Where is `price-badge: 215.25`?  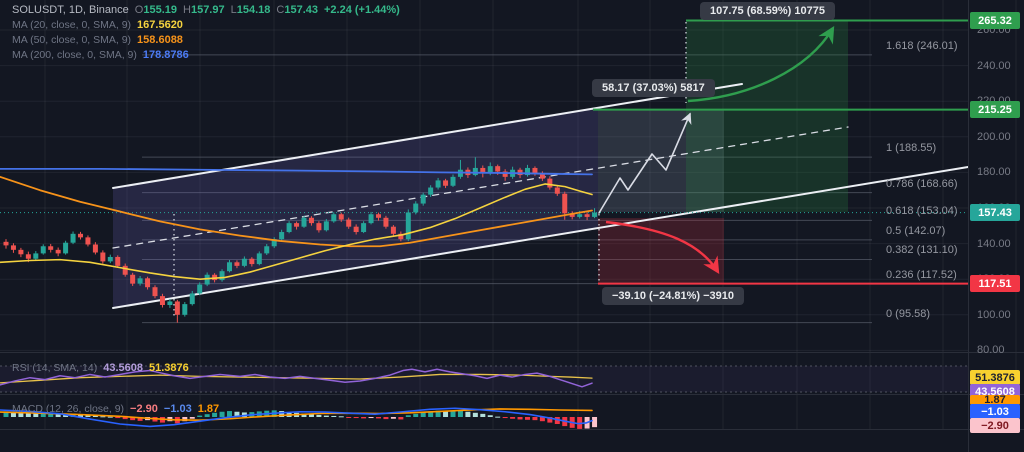
price-badge: 215.25 is located at coordinates (995, 110).